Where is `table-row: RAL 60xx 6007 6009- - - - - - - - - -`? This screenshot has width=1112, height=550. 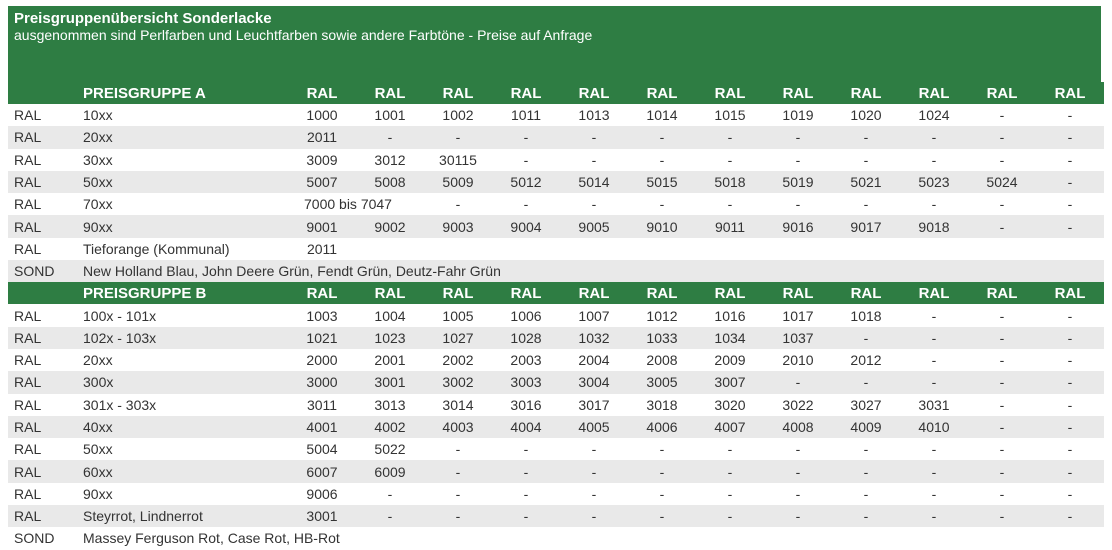
table-row: RAL 60xx 6007 6009- - - - - - - - - - is located at coordinates (556, 471).